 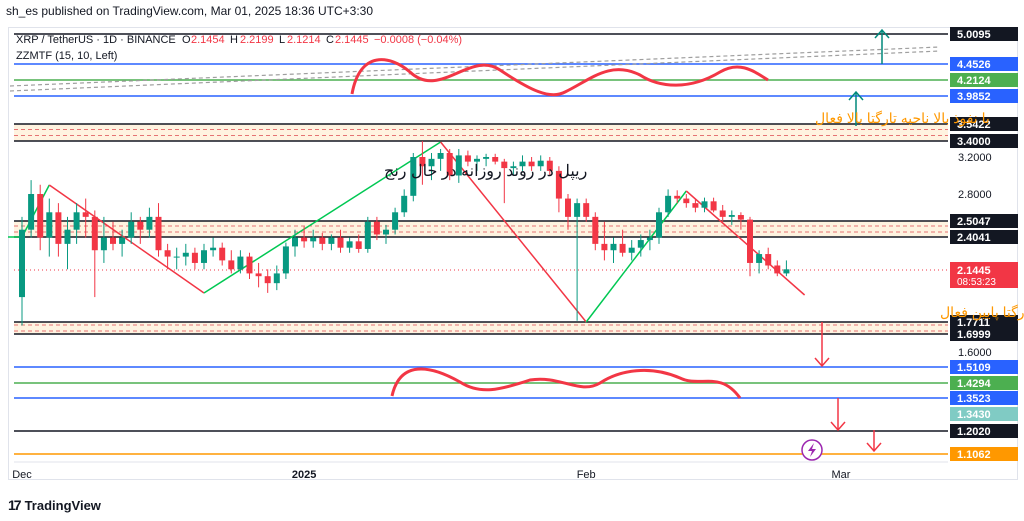 What do you see at coordinates (559, 77) in the screenshot?
I see `upper-wave` at bounding box center [559, 77].